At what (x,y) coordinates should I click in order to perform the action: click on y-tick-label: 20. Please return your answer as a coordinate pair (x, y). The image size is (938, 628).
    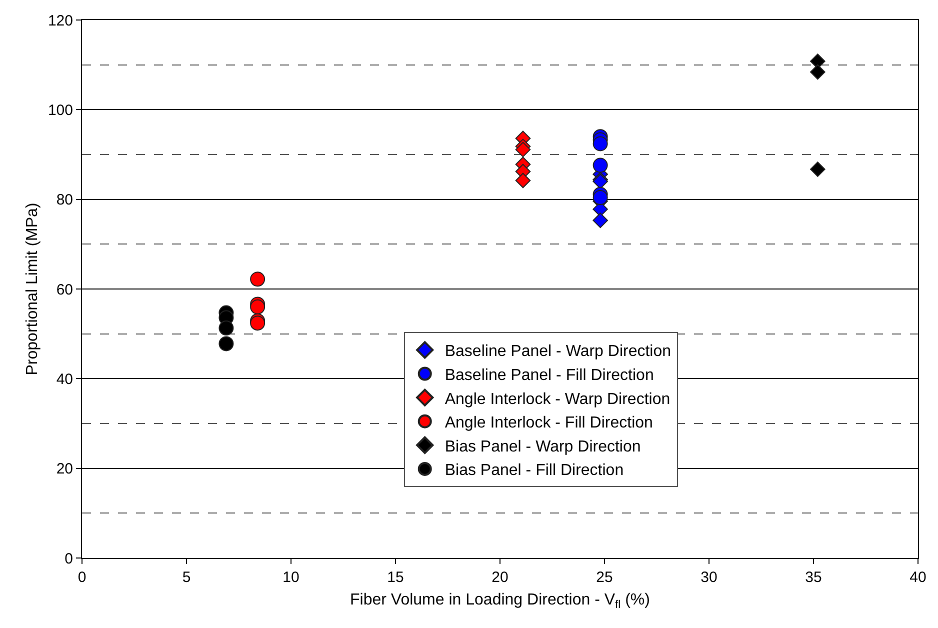
    Looking at the image, I should click on (64, 469).